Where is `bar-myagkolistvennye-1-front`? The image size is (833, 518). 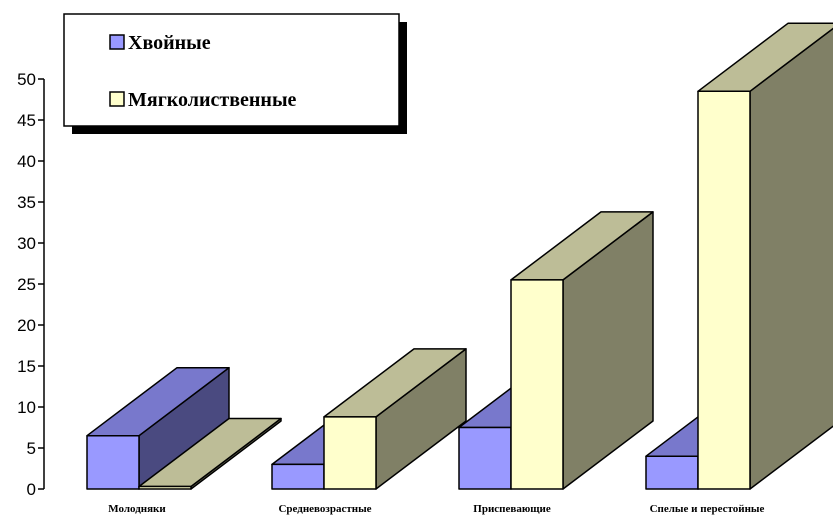
bar-myagkolistvennye-1-front is located at coordinates (350, 453).